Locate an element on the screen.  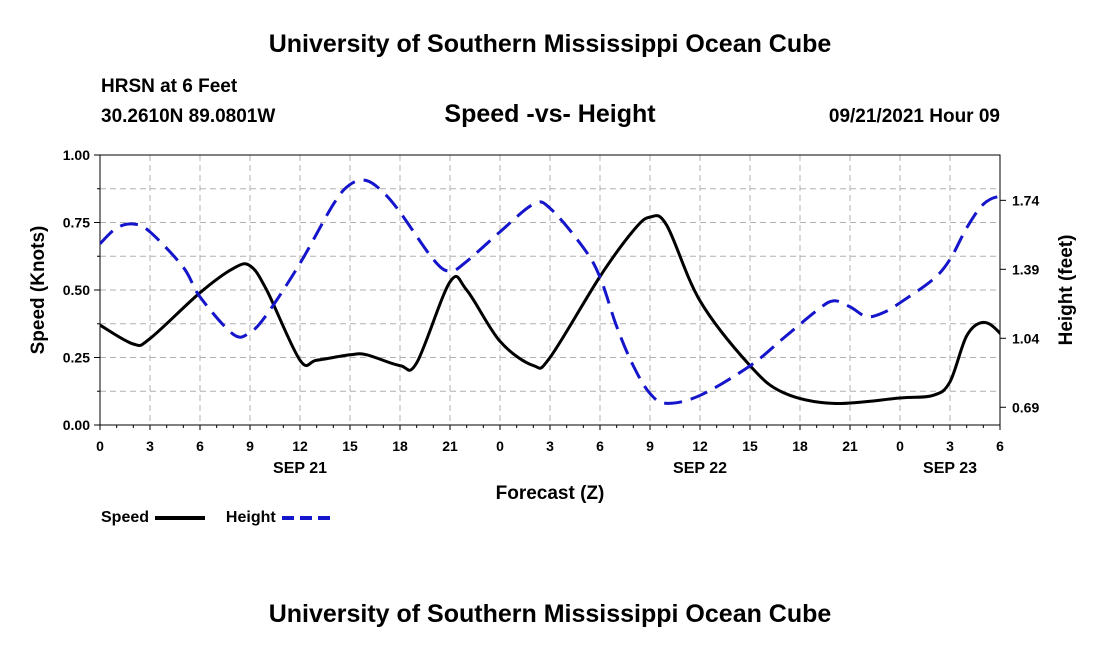
station-coords: 30.2610N 89.0801W is located at coordinates (188, 116).